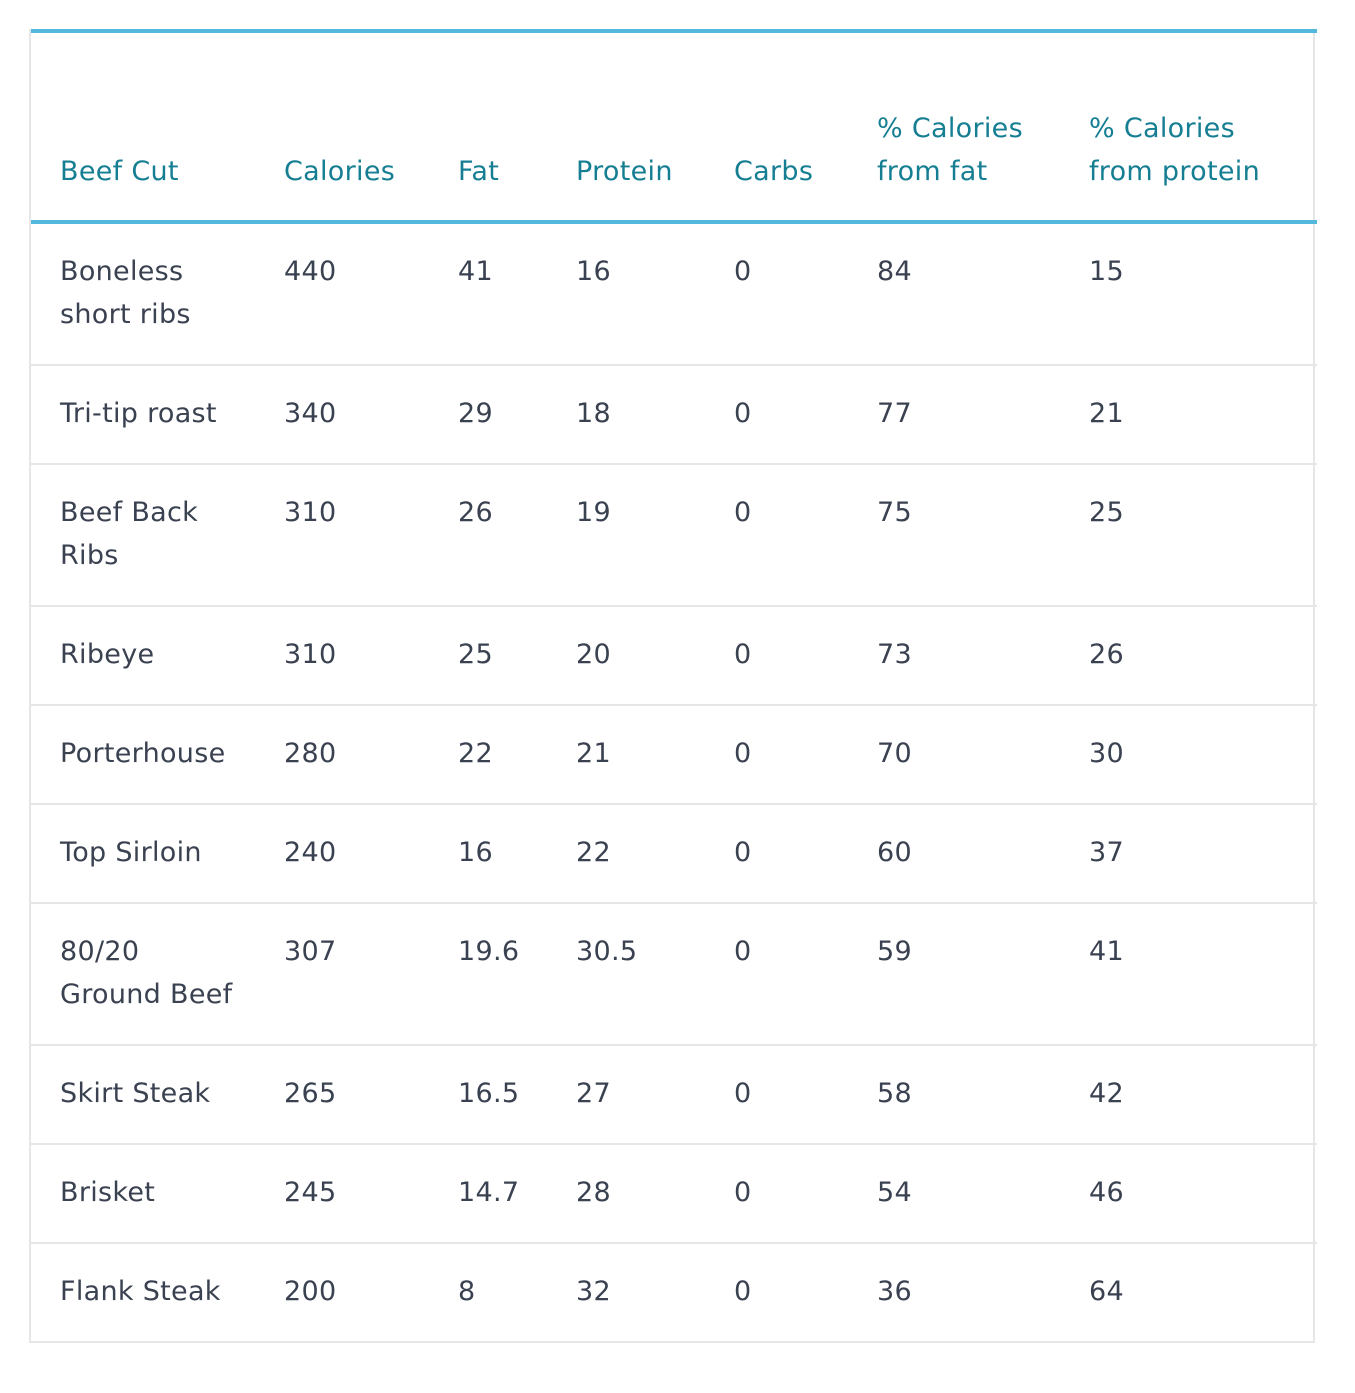 The image size is (1355, 1393). I want to click on cell-calories: 245, so click(310, 1192).